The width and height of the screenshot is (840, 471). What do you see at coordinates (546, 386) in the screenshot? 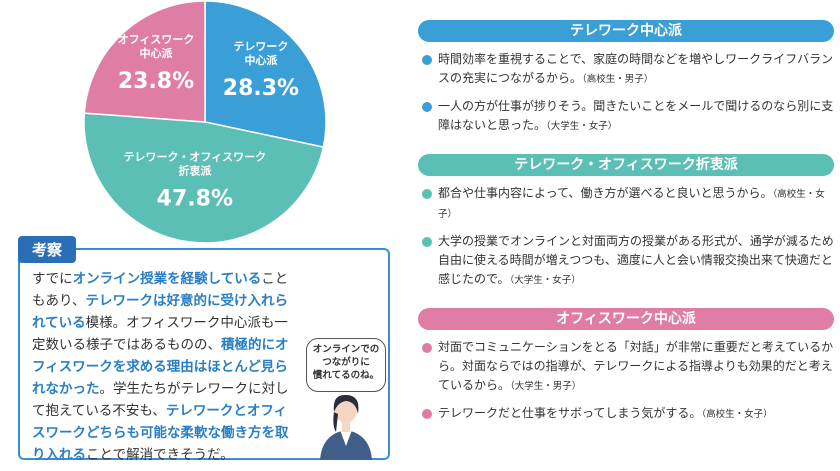
I see `attribution: （大学生・男子）` at bounding box center [546, 386].